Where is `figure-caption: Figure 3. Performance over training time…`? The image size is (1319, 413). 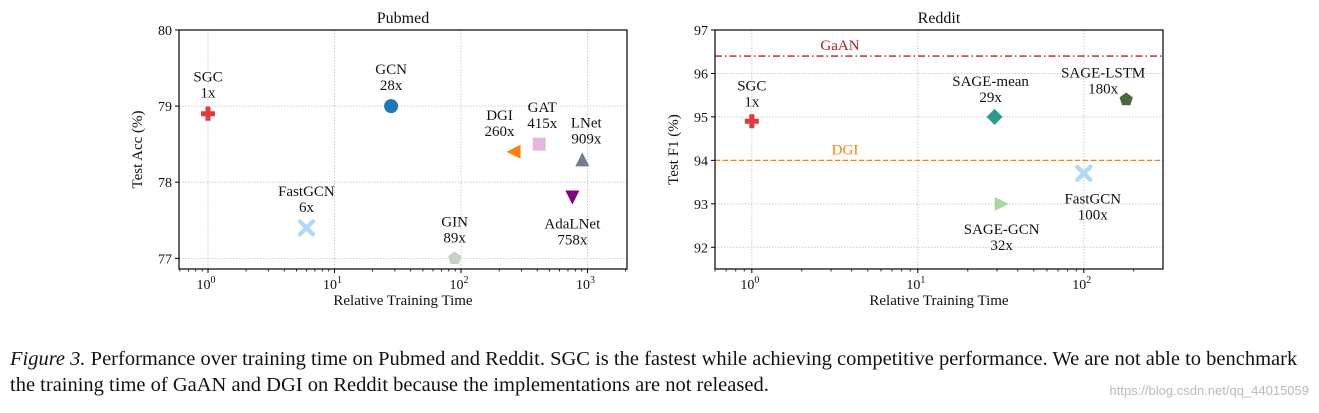 figure-caption: Figure 3. Performance over training time… is located at coordinates (660, 372).